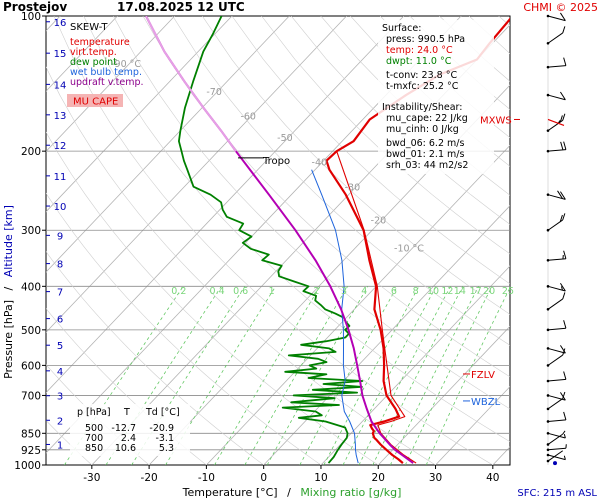 The height and width of the screenshot is (500, 600). Describe the element at coordinates (31, 331) in the screenshot. I see `pressure-tick-label: 500` at that location.